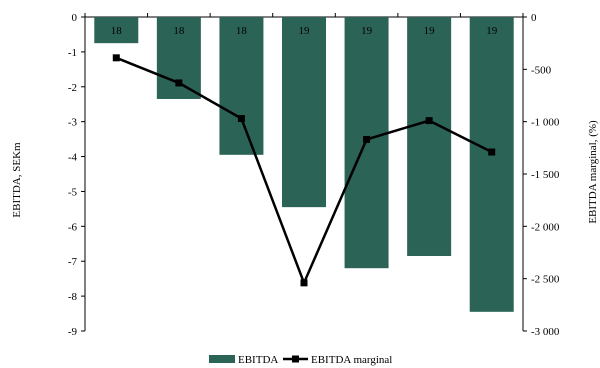 This screenshot has width=600, height=368. Describe the element at coordinates (300, 360) in the screenshot. I see `legend: EBITDA EBITDA marginal` at that location.